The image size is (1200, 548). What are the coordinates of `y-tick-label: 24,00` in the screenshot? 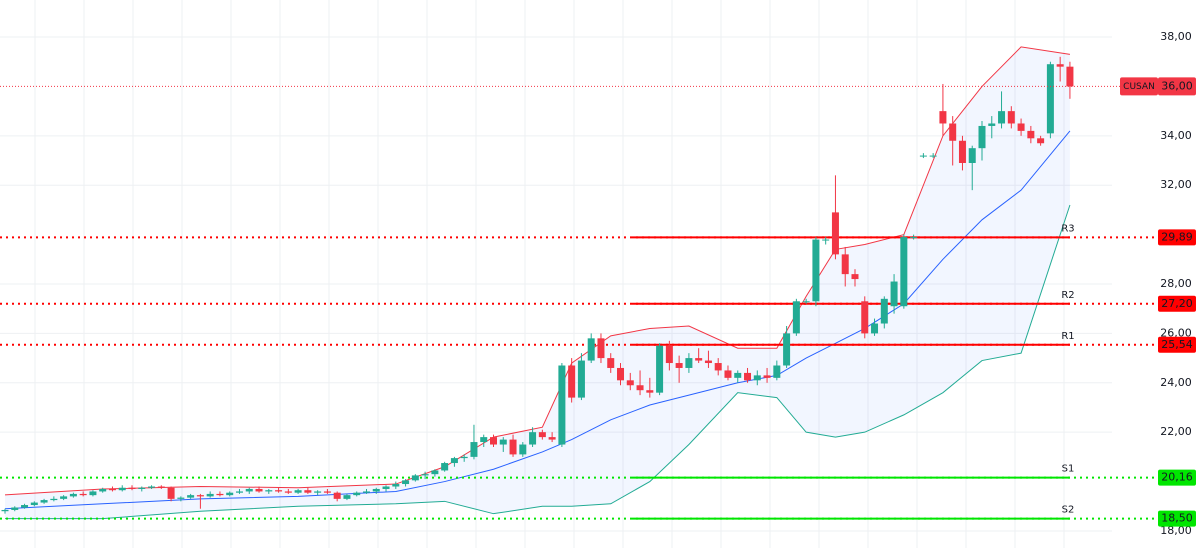 It's located at (1176, 382).